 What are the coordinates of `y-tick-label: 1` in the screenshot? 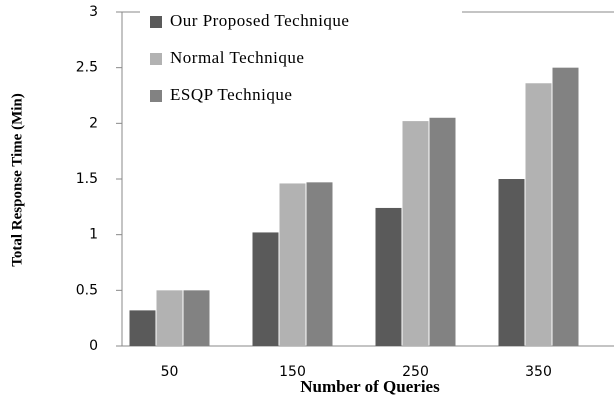 It's located at (93, 235).